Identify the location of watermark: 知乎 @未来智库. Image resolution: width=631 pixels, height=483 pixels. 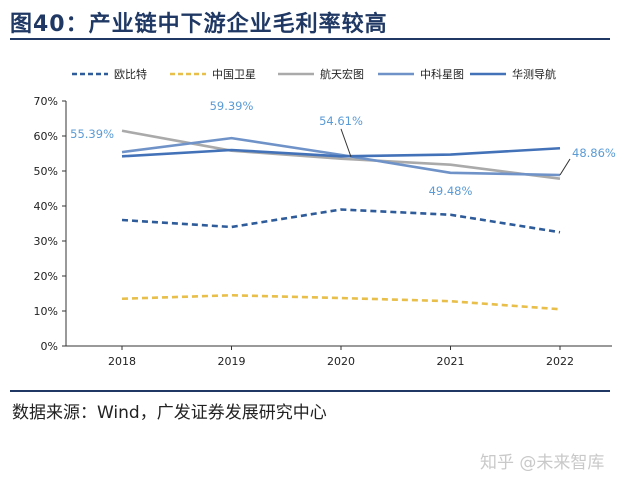
(542, 463).